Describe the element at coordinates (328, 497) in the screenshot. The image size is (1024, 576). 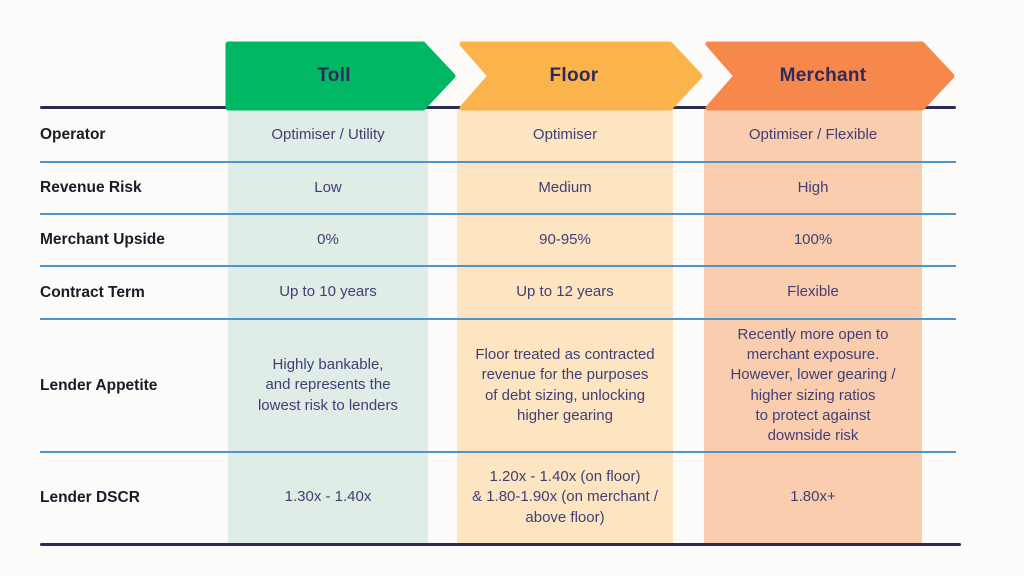
I see `cell-lender-dscr-toll: 1.30x - 1.40x` at that location.